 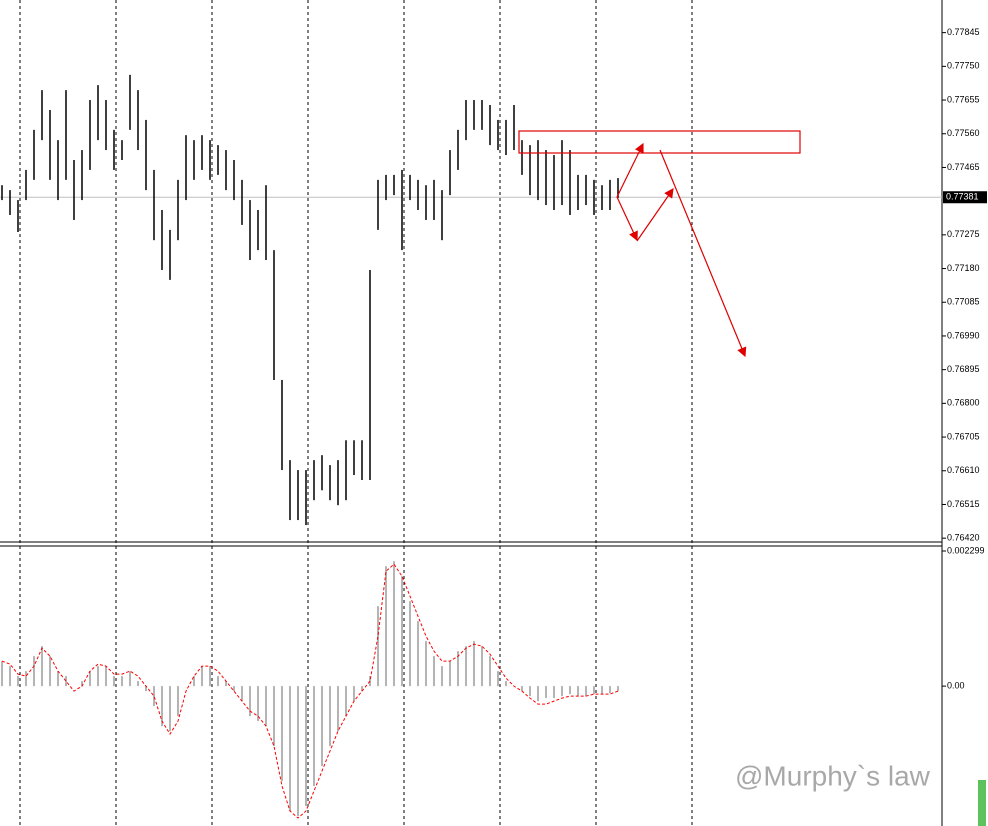 I want to click on y-tick-label: 0.77085, so click(x=963, y=302).